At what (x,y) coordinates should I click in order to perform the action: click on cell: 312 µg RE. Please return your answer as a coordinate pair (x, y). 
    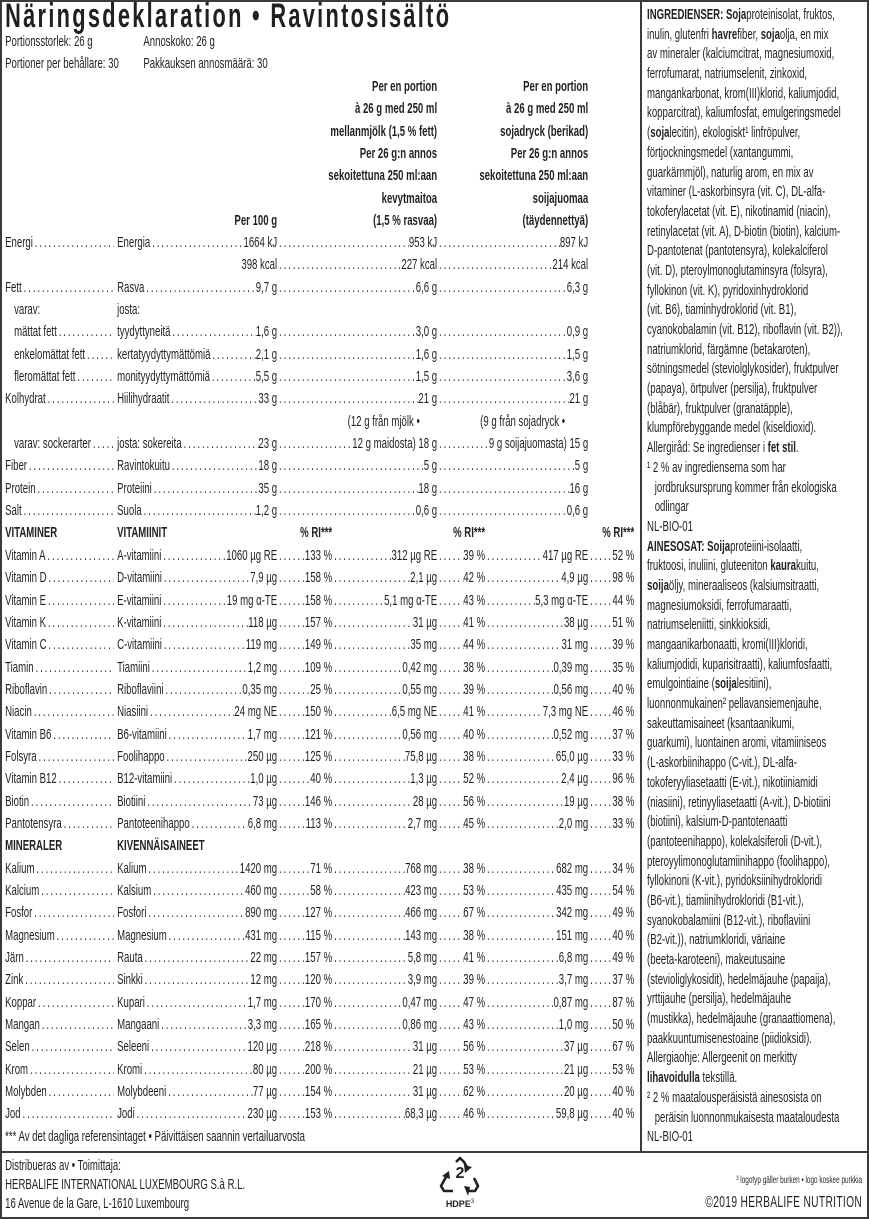
    Looking at the image, I should click on (385, 556).